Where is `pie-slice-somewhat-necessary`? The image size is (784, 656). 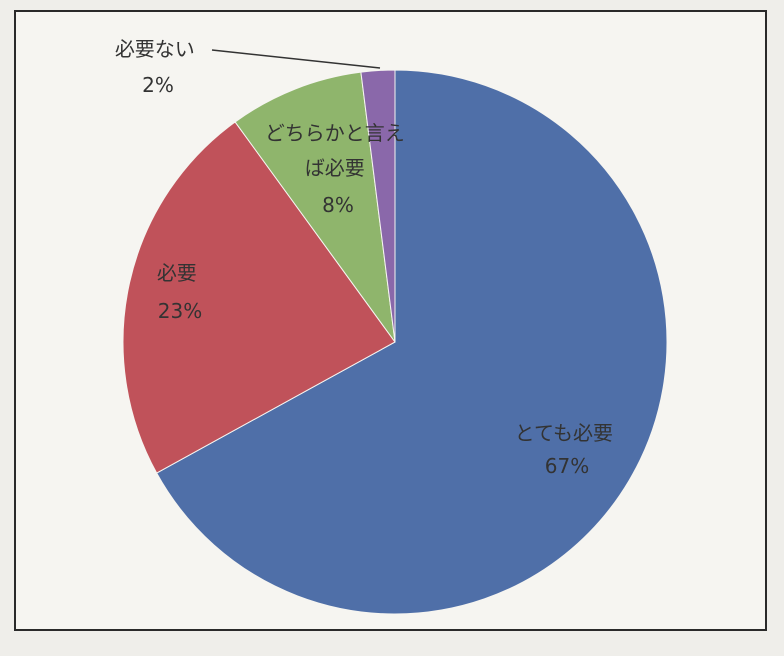
pie-slice-somewhat-necessary is located at coordinates (315, 207).